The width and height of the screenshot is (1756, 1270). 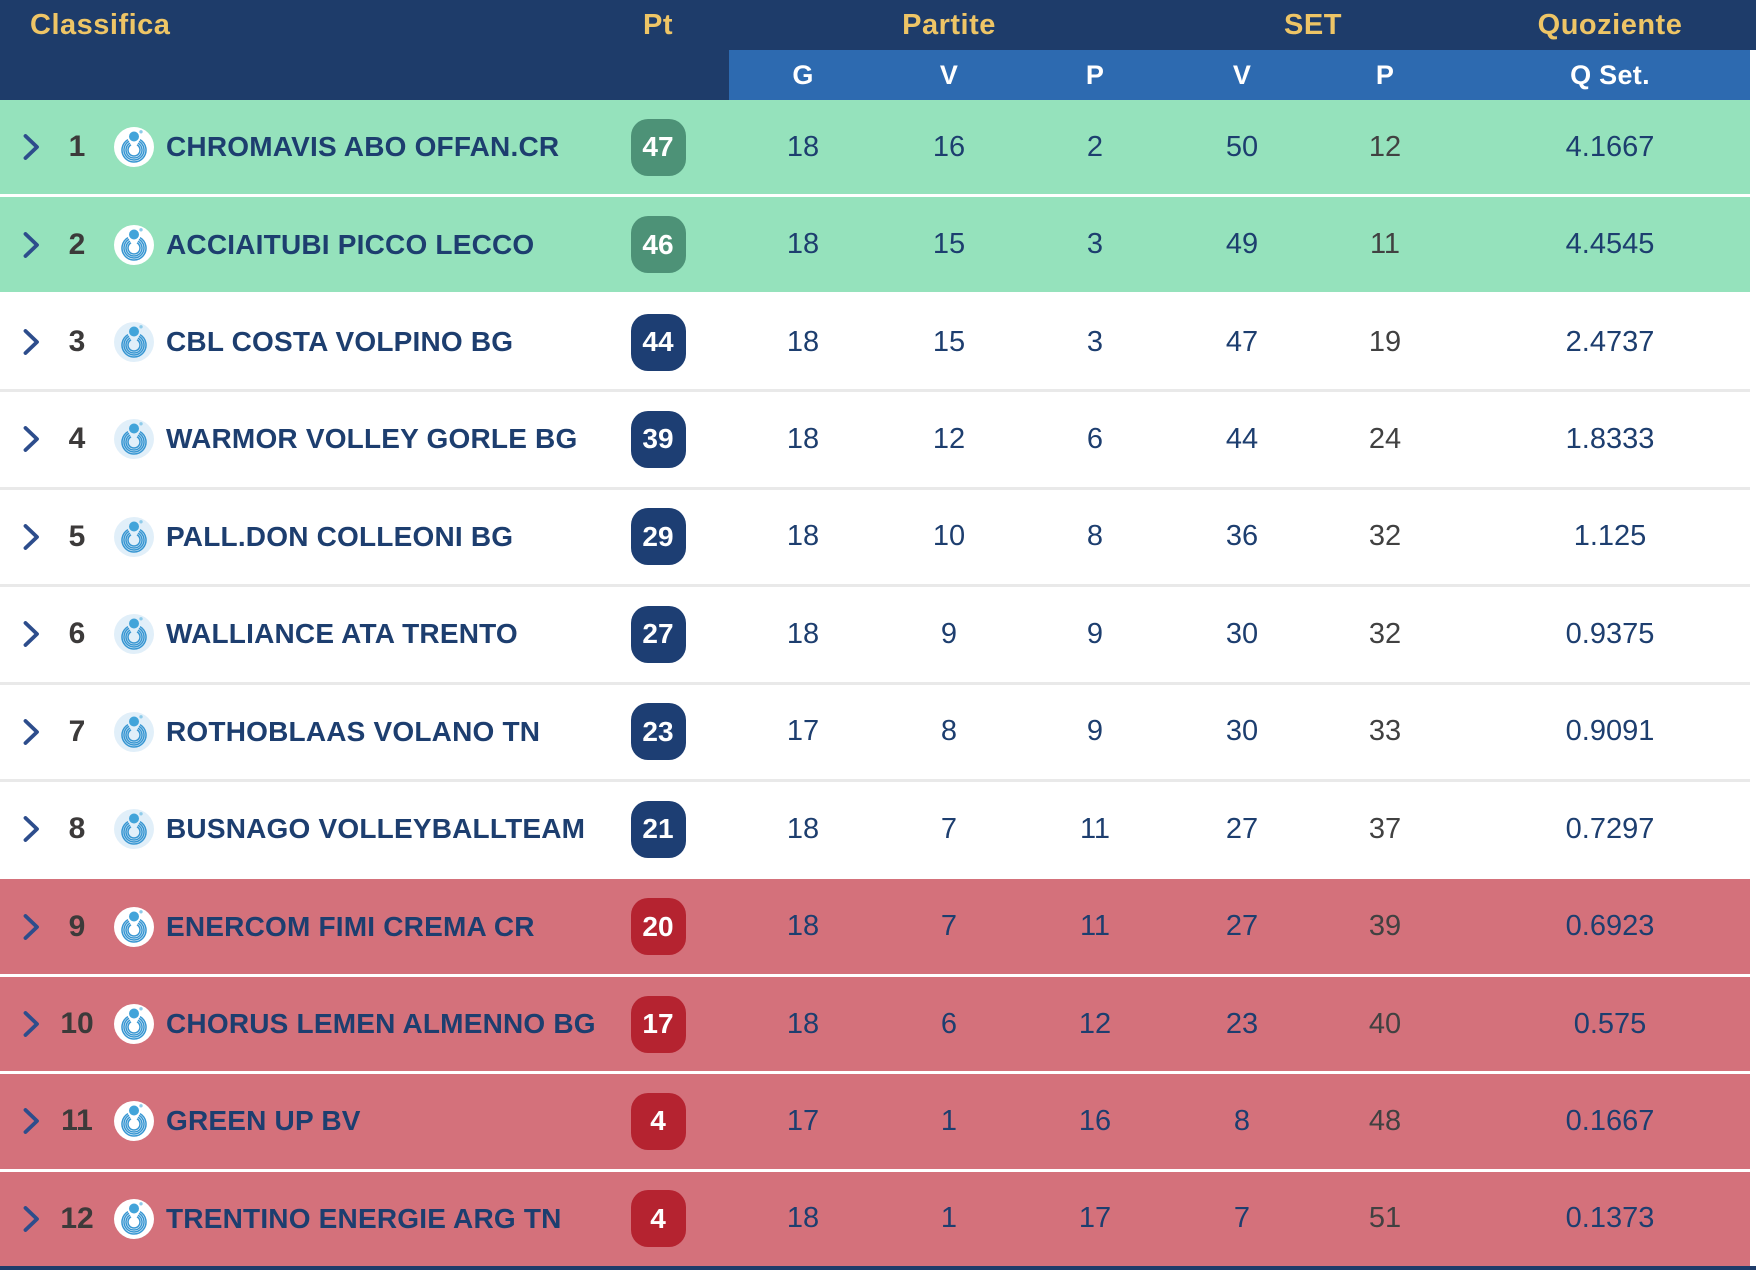 What do you see at coordinates (658, 537) in the screenshot?
I see `points-badge-cell: 29` at bounding box center [658, 537].